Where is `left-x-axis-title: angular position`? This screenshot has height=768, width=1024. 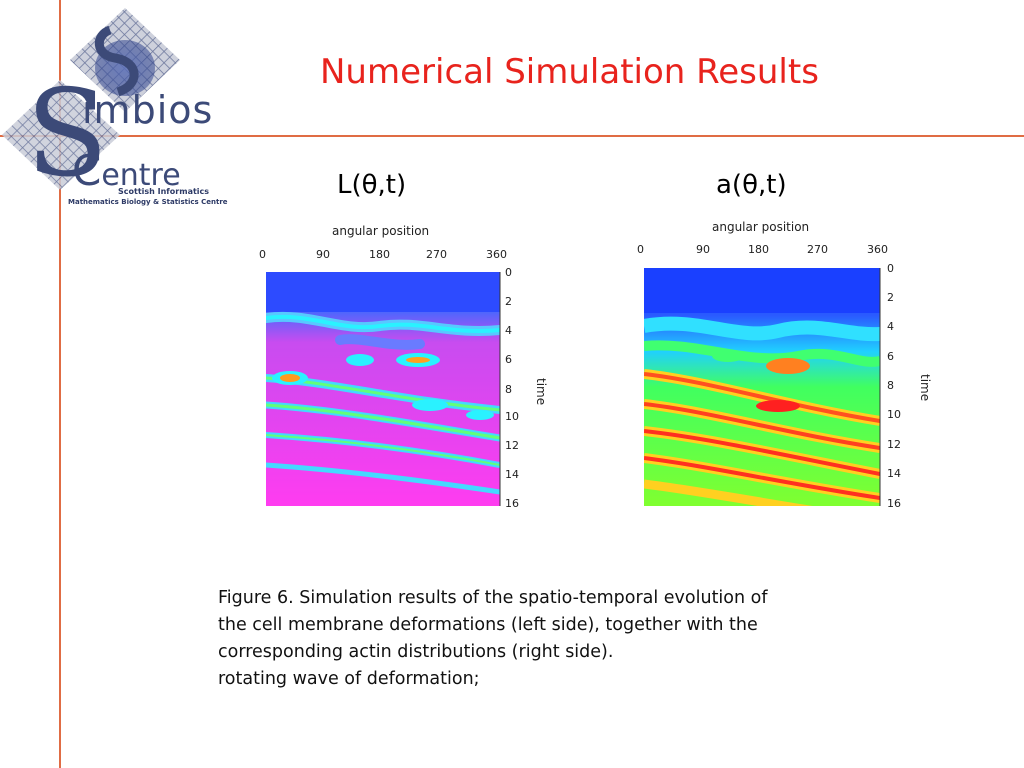
left-x-axis-title: angular position is located at coordinates (381, 231).